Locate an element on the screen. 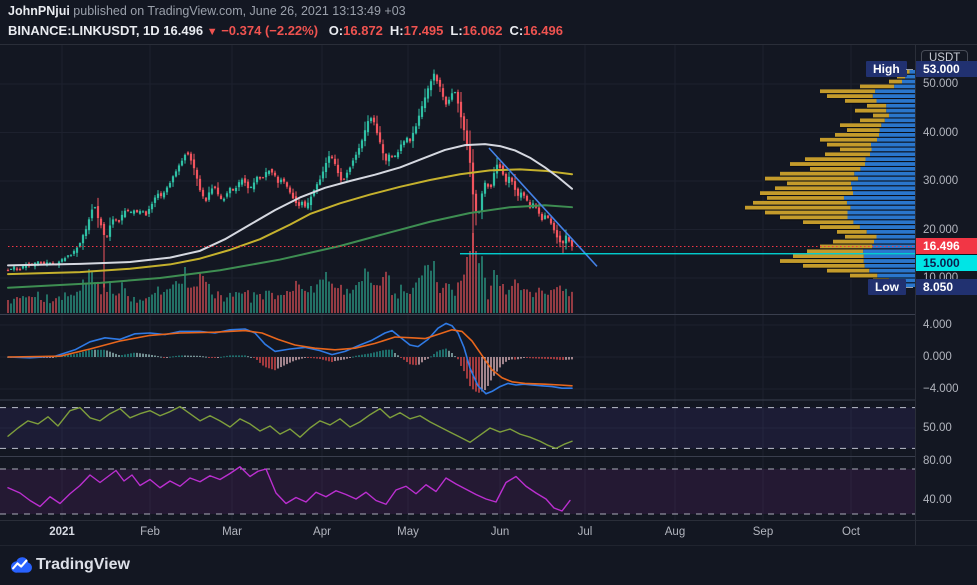  time-axis-label: Oct is located at coordinates (851, 532).